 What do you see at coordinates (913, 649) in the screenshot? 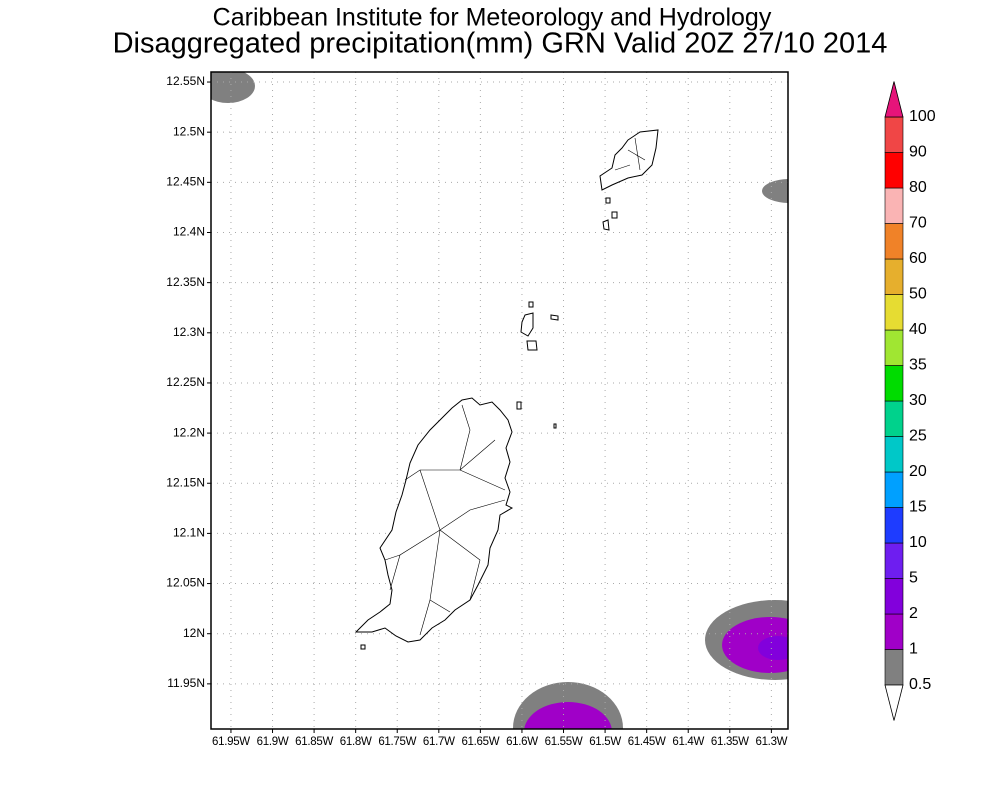
I see `colorbar-label: 1` at bounding box center [913, 649].